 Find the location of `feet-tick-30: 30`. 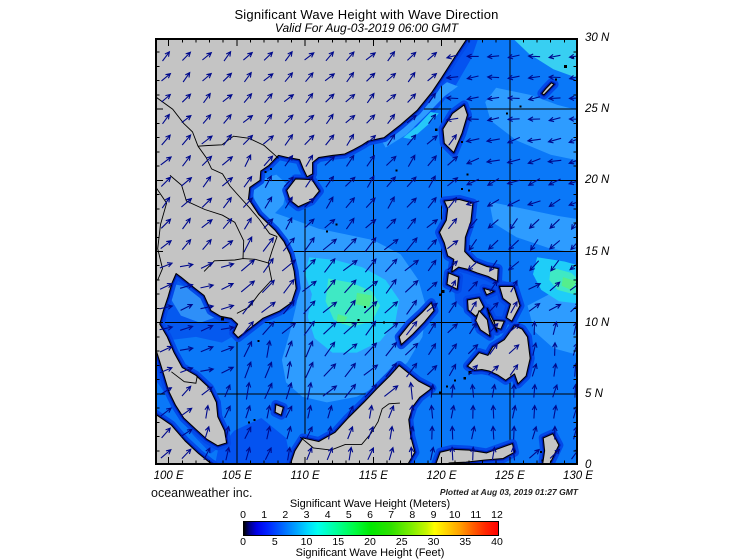

feet-tick-30: 30 is located at coordinates (433, 542).